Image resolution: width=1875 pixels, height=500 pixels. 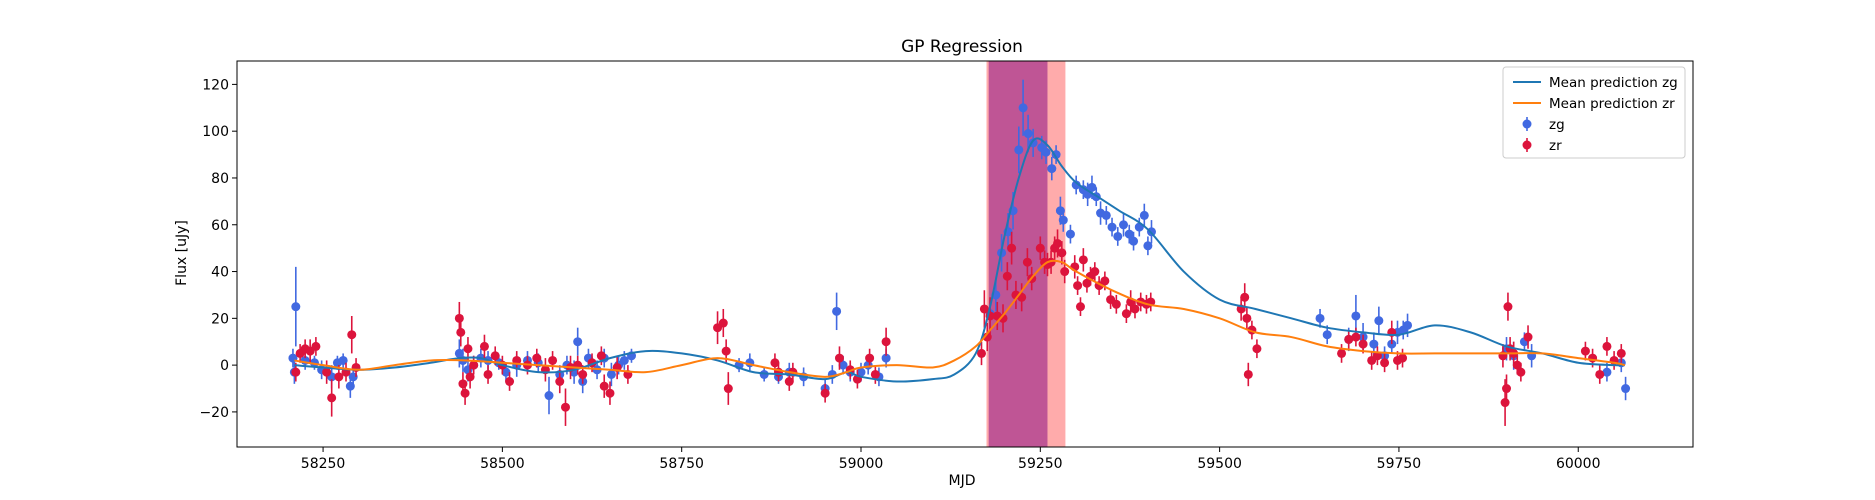 I want to click on x-tick-label-59500: 59500, so click(x=1219, y=464).